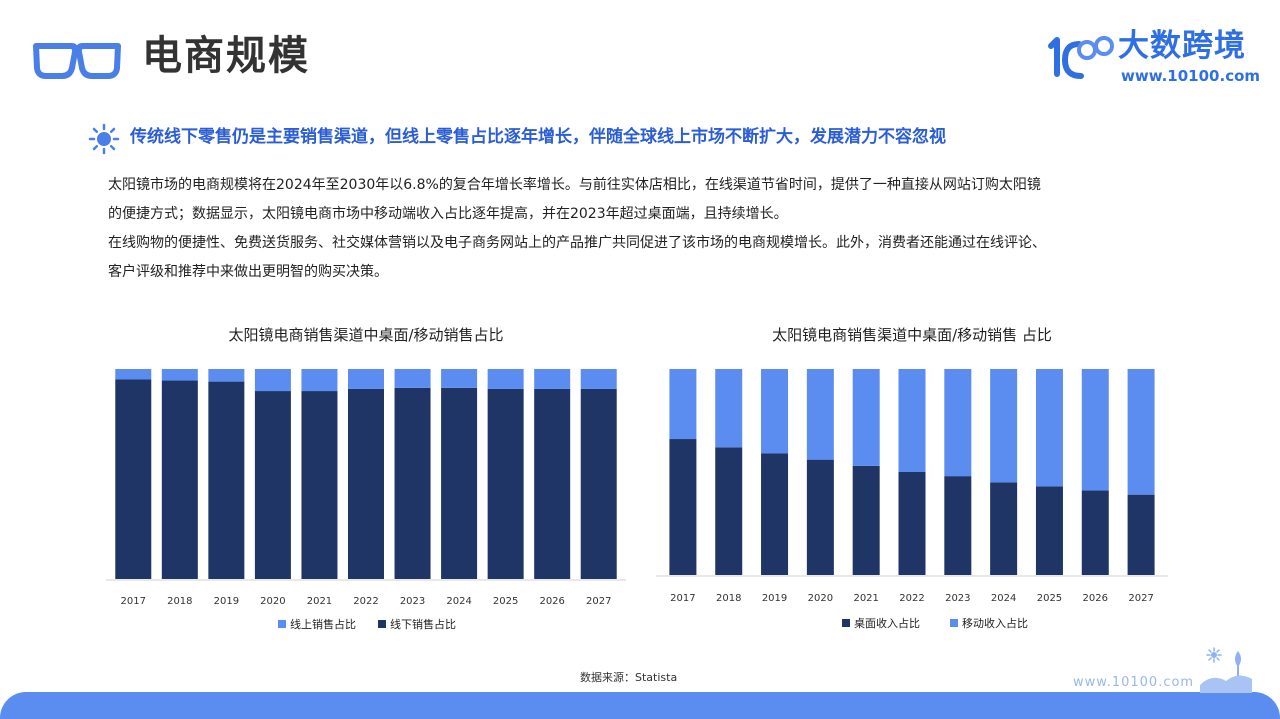 The width and height of the screenshot is (1280, 719). I want to click on footer-band, so click(640, 705).